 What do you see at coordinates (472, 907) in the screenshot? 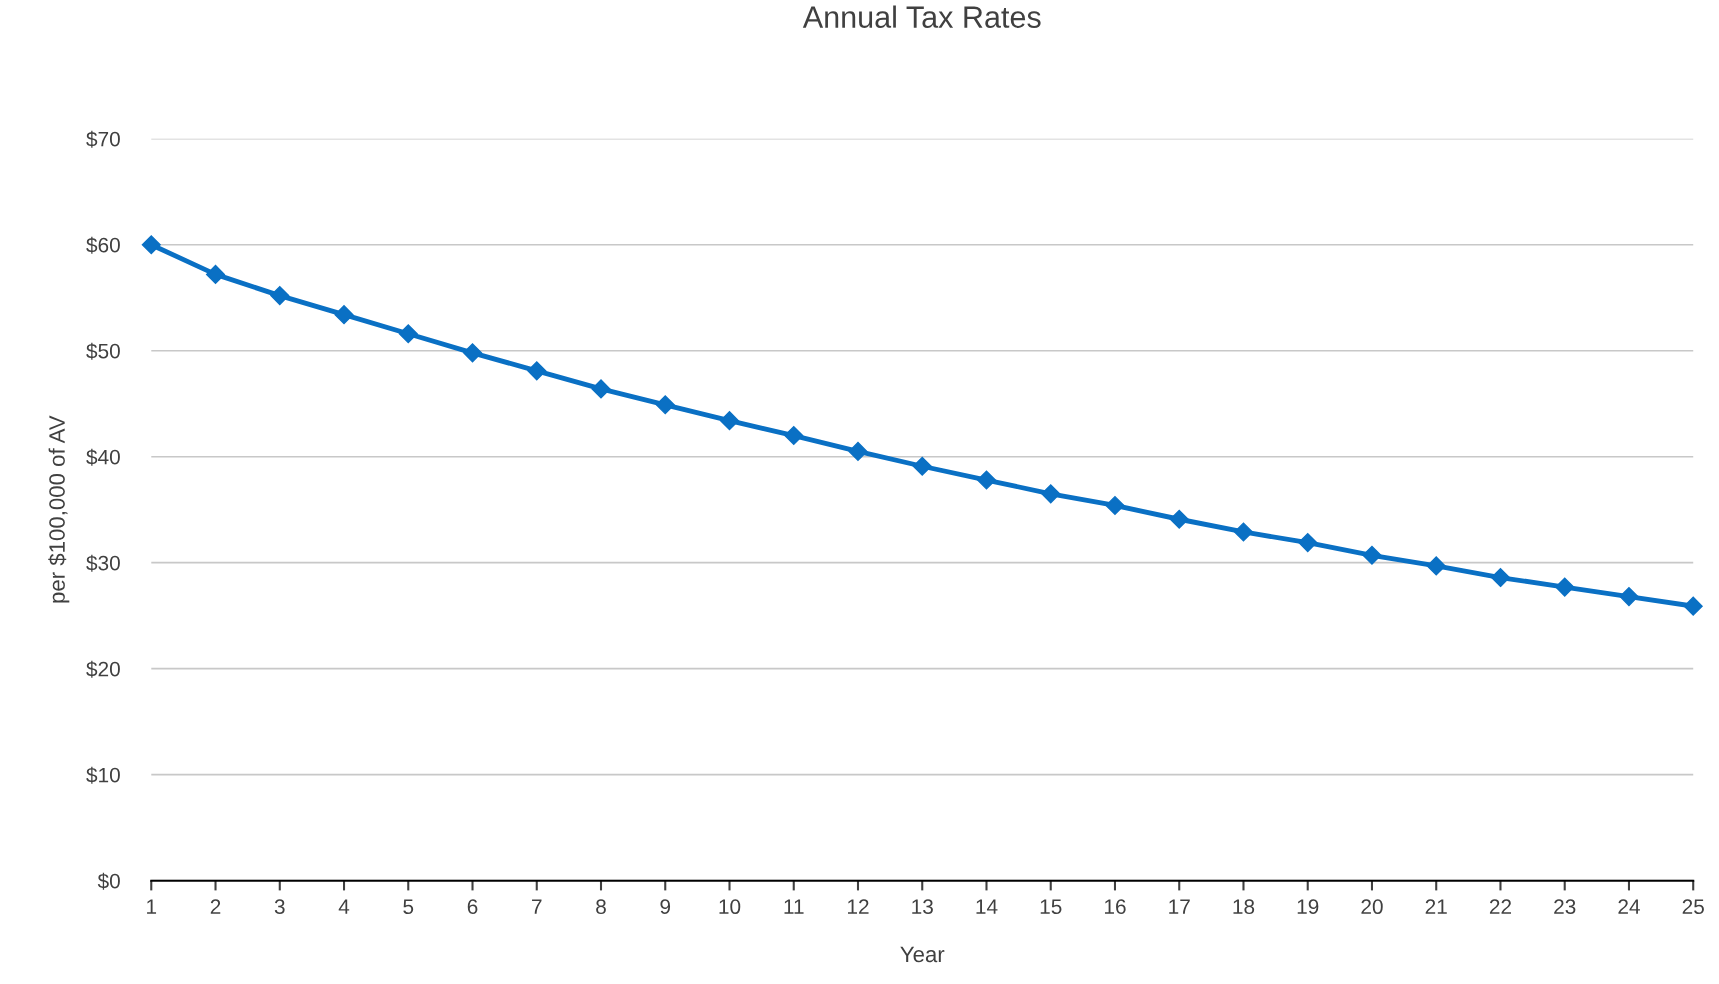
I see `x-tick-label: 6` at bounding box center [472, 907].